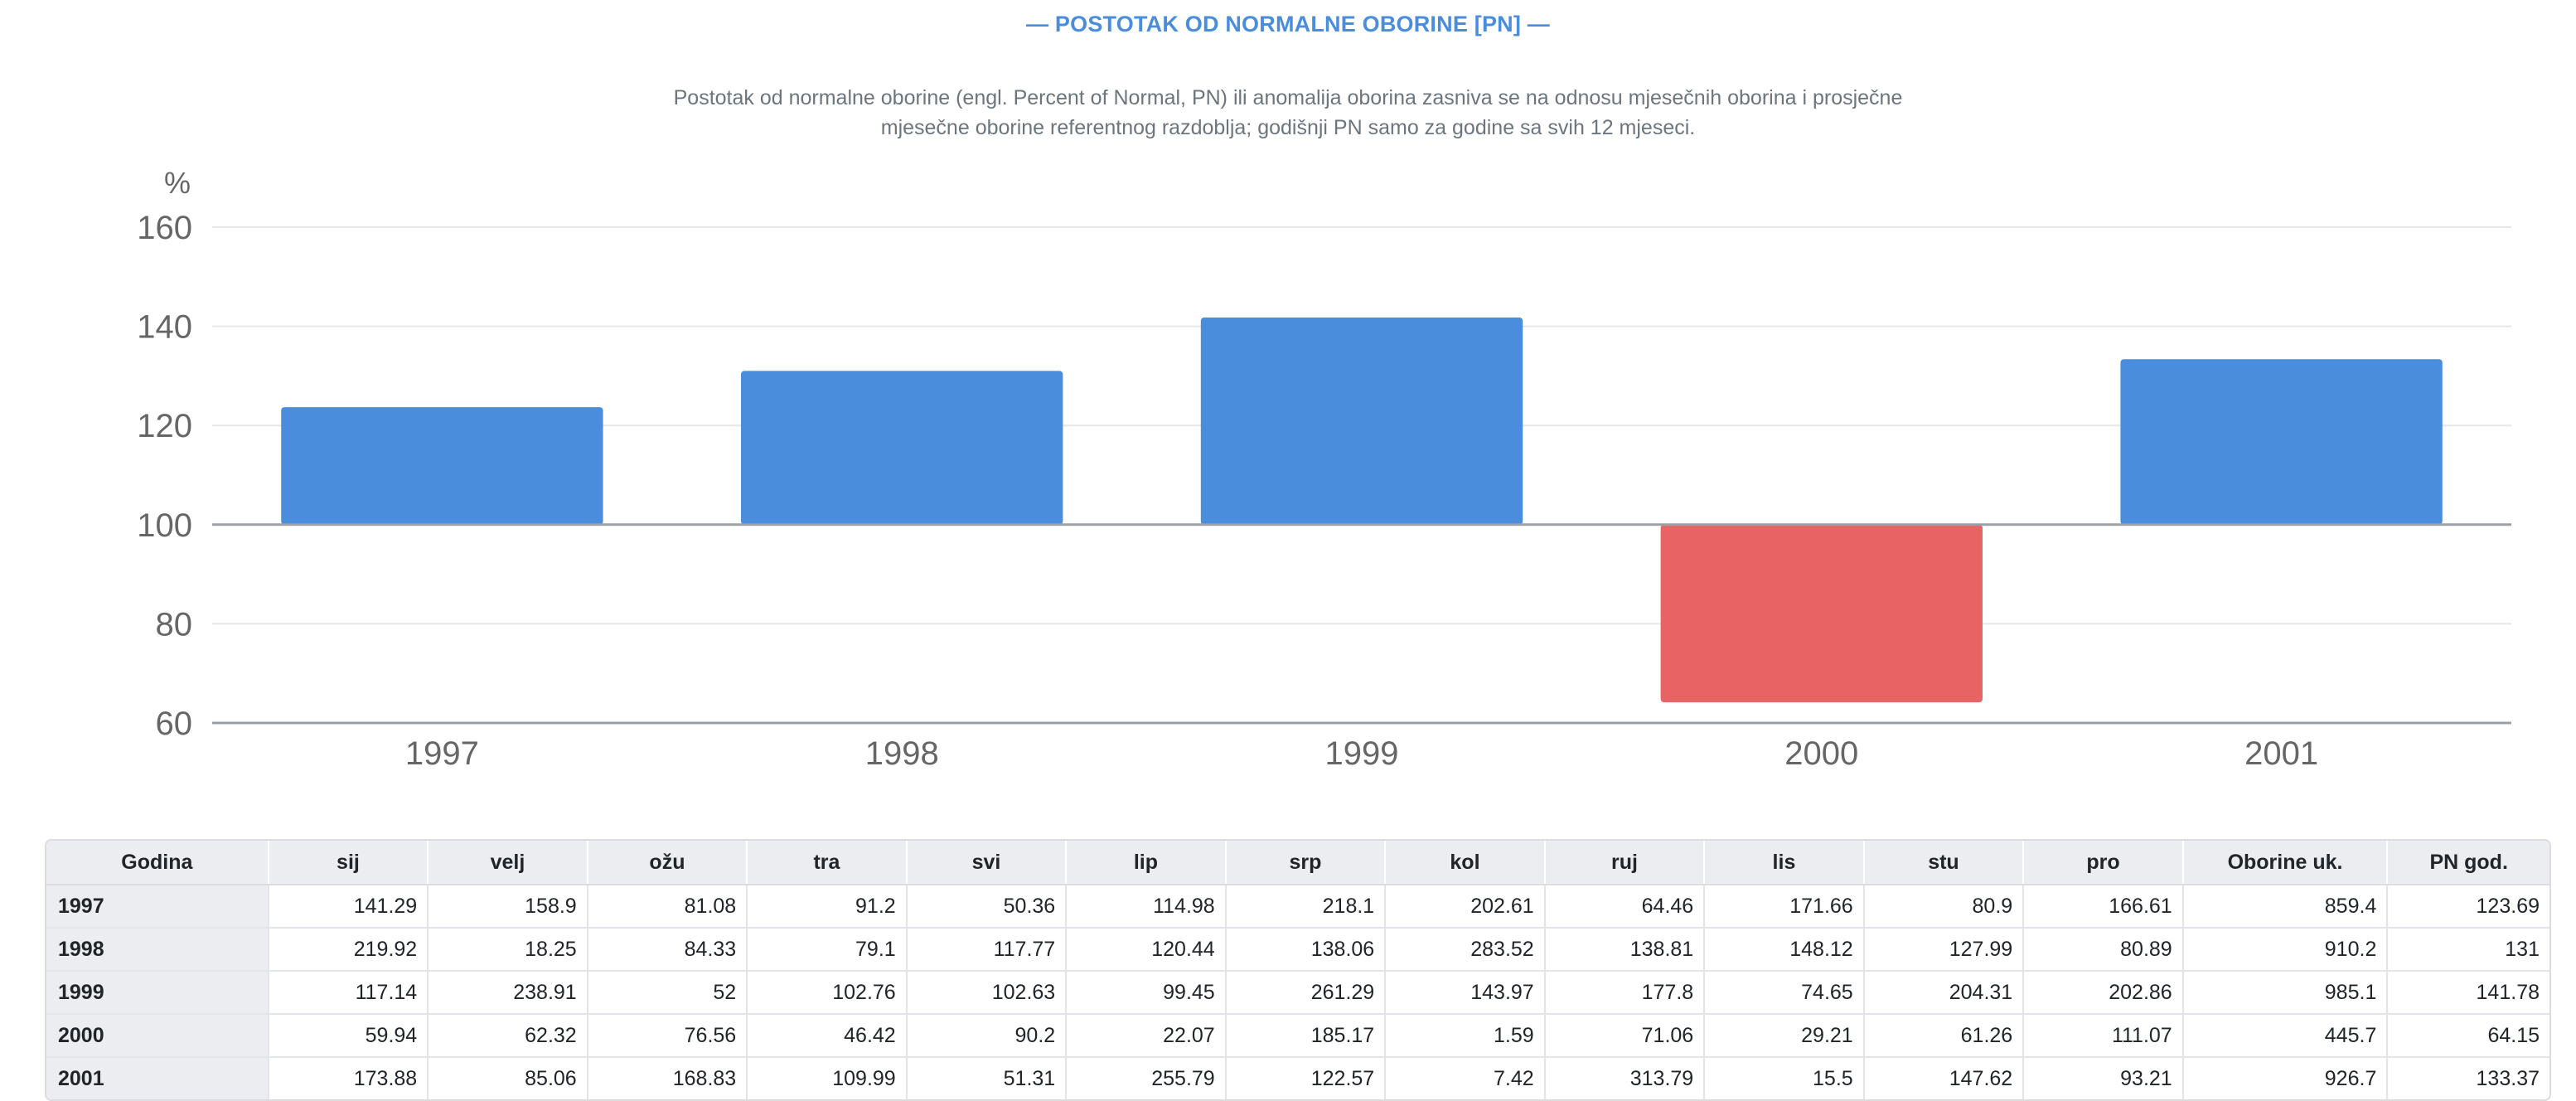 The width and height of the screenshot is (2576, 1101). What do you see at coordinates (2468, 1036) in the screenshot?
I see `table-cell: 64.15` at bounding box center [2468, 1036].